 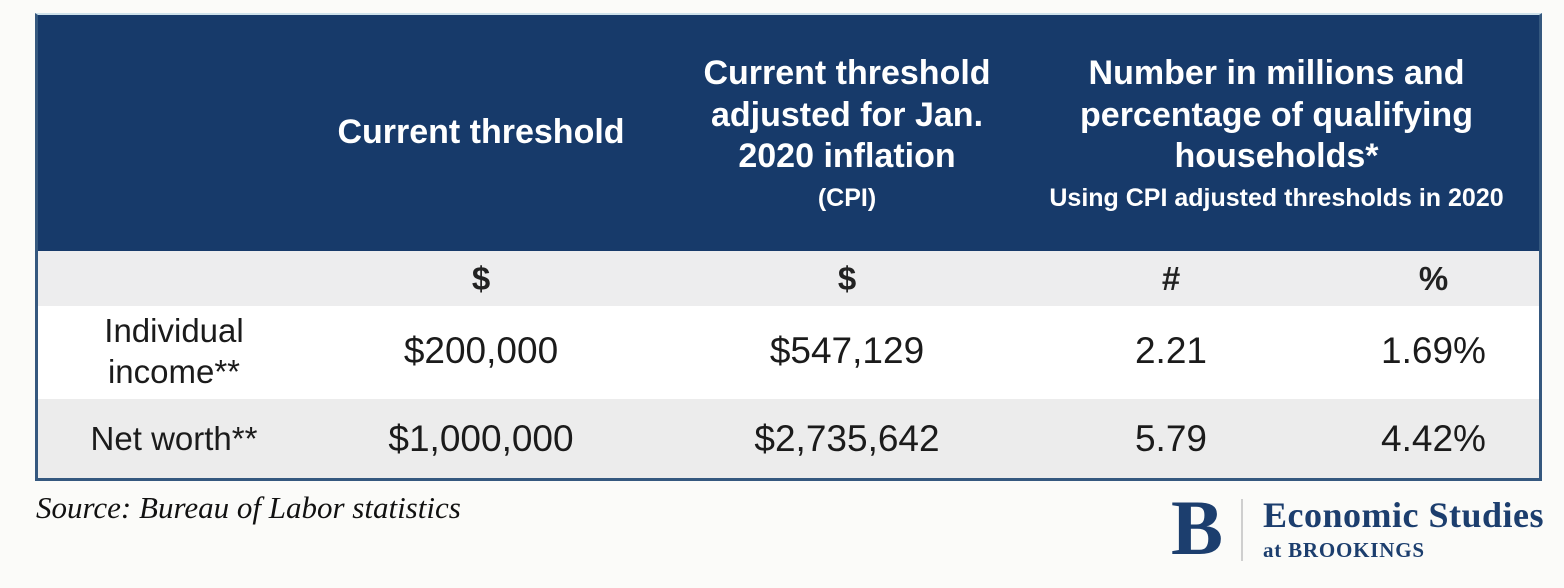 What do you see at coordinates (248, 507) in the screenshot?
I see `source-note: Source: Bureau of Labor statistics` at bounding box center [248, 507].